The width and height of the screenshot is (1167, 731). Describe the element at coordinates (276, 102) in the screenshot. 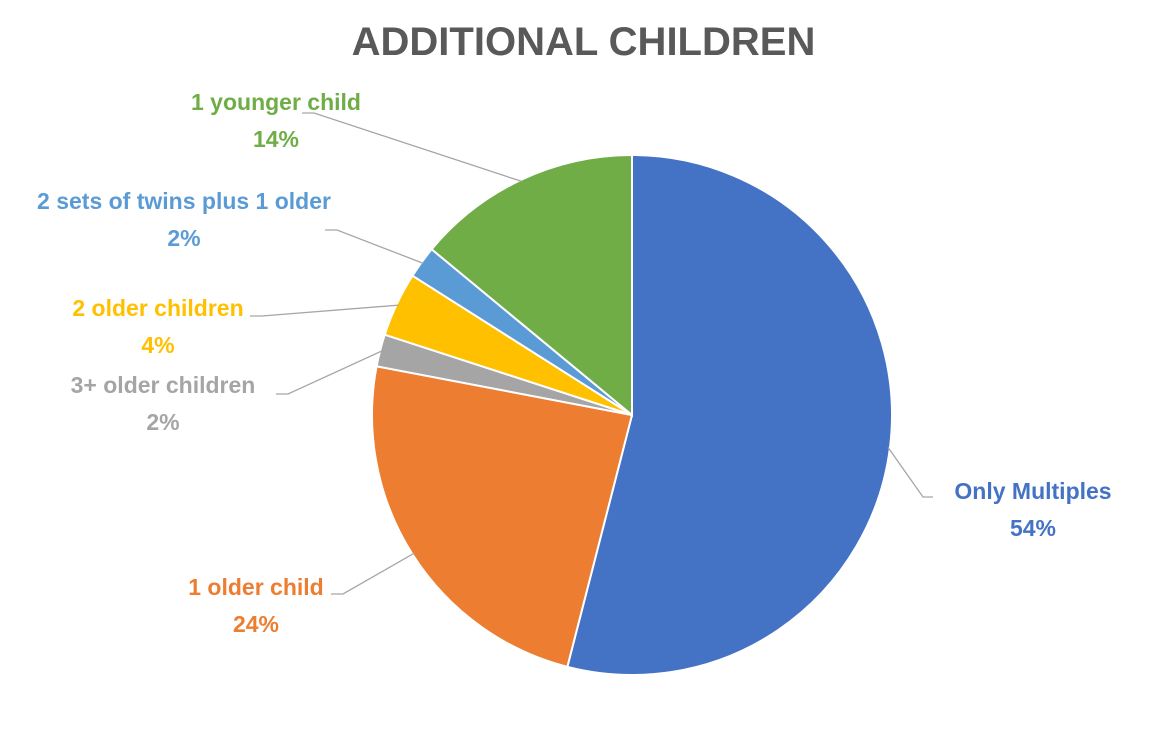

I see `data-label-name-1-younger-child: 1 younger child` at that location.